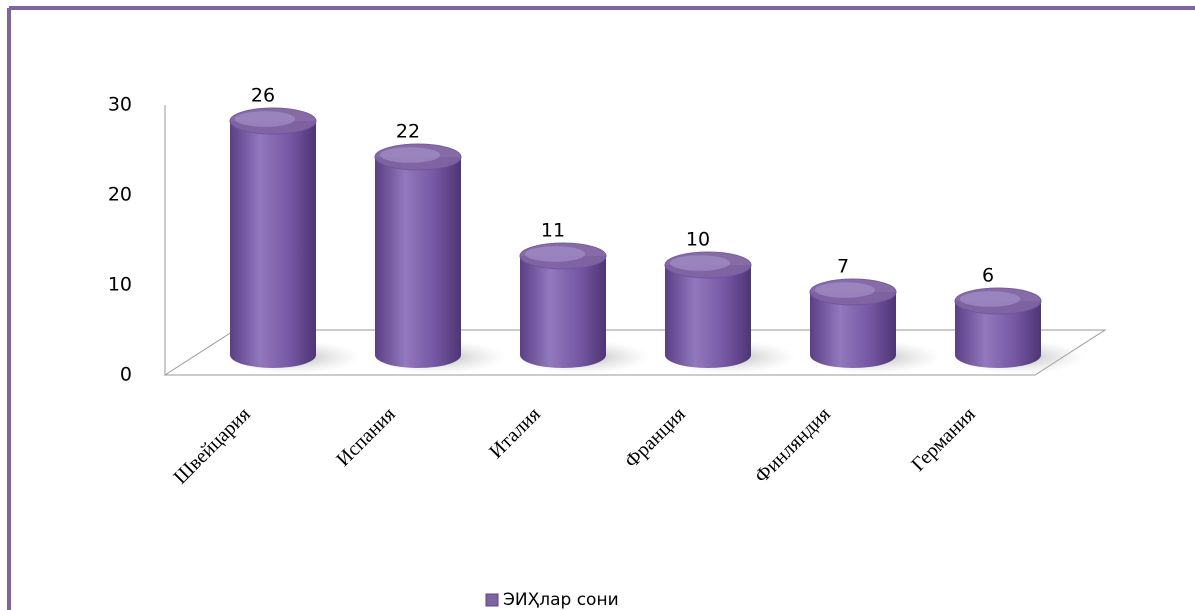 This screenshot has height=610, width=1195. Describe the element at coordinates (120, 285) in the screenshot. I see `y-tick-label: 10` at that location.